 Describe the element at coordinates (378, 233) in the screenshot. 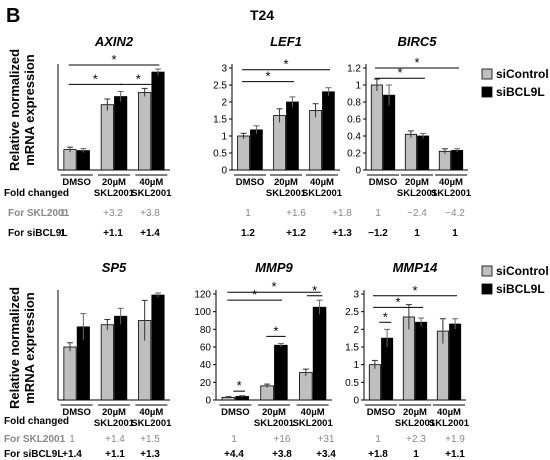

I see `fold-sibcl9l-value: −1.2` at that location.